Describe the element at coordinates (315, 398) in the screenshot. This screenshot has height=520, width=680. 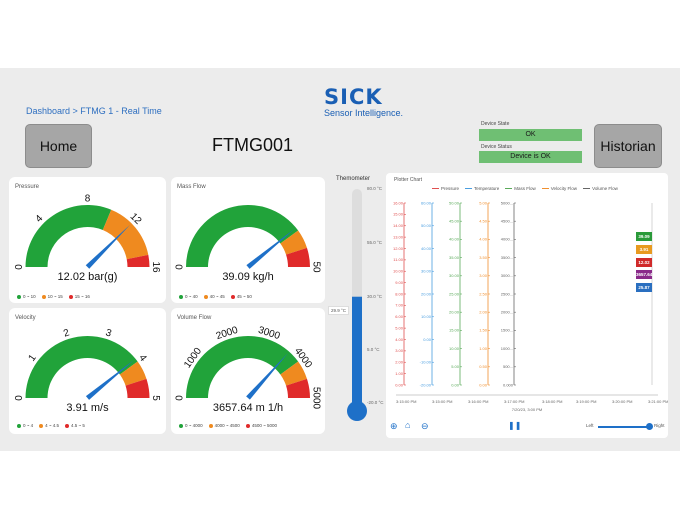
I see `gauge-tick-label: 5000` at that location.